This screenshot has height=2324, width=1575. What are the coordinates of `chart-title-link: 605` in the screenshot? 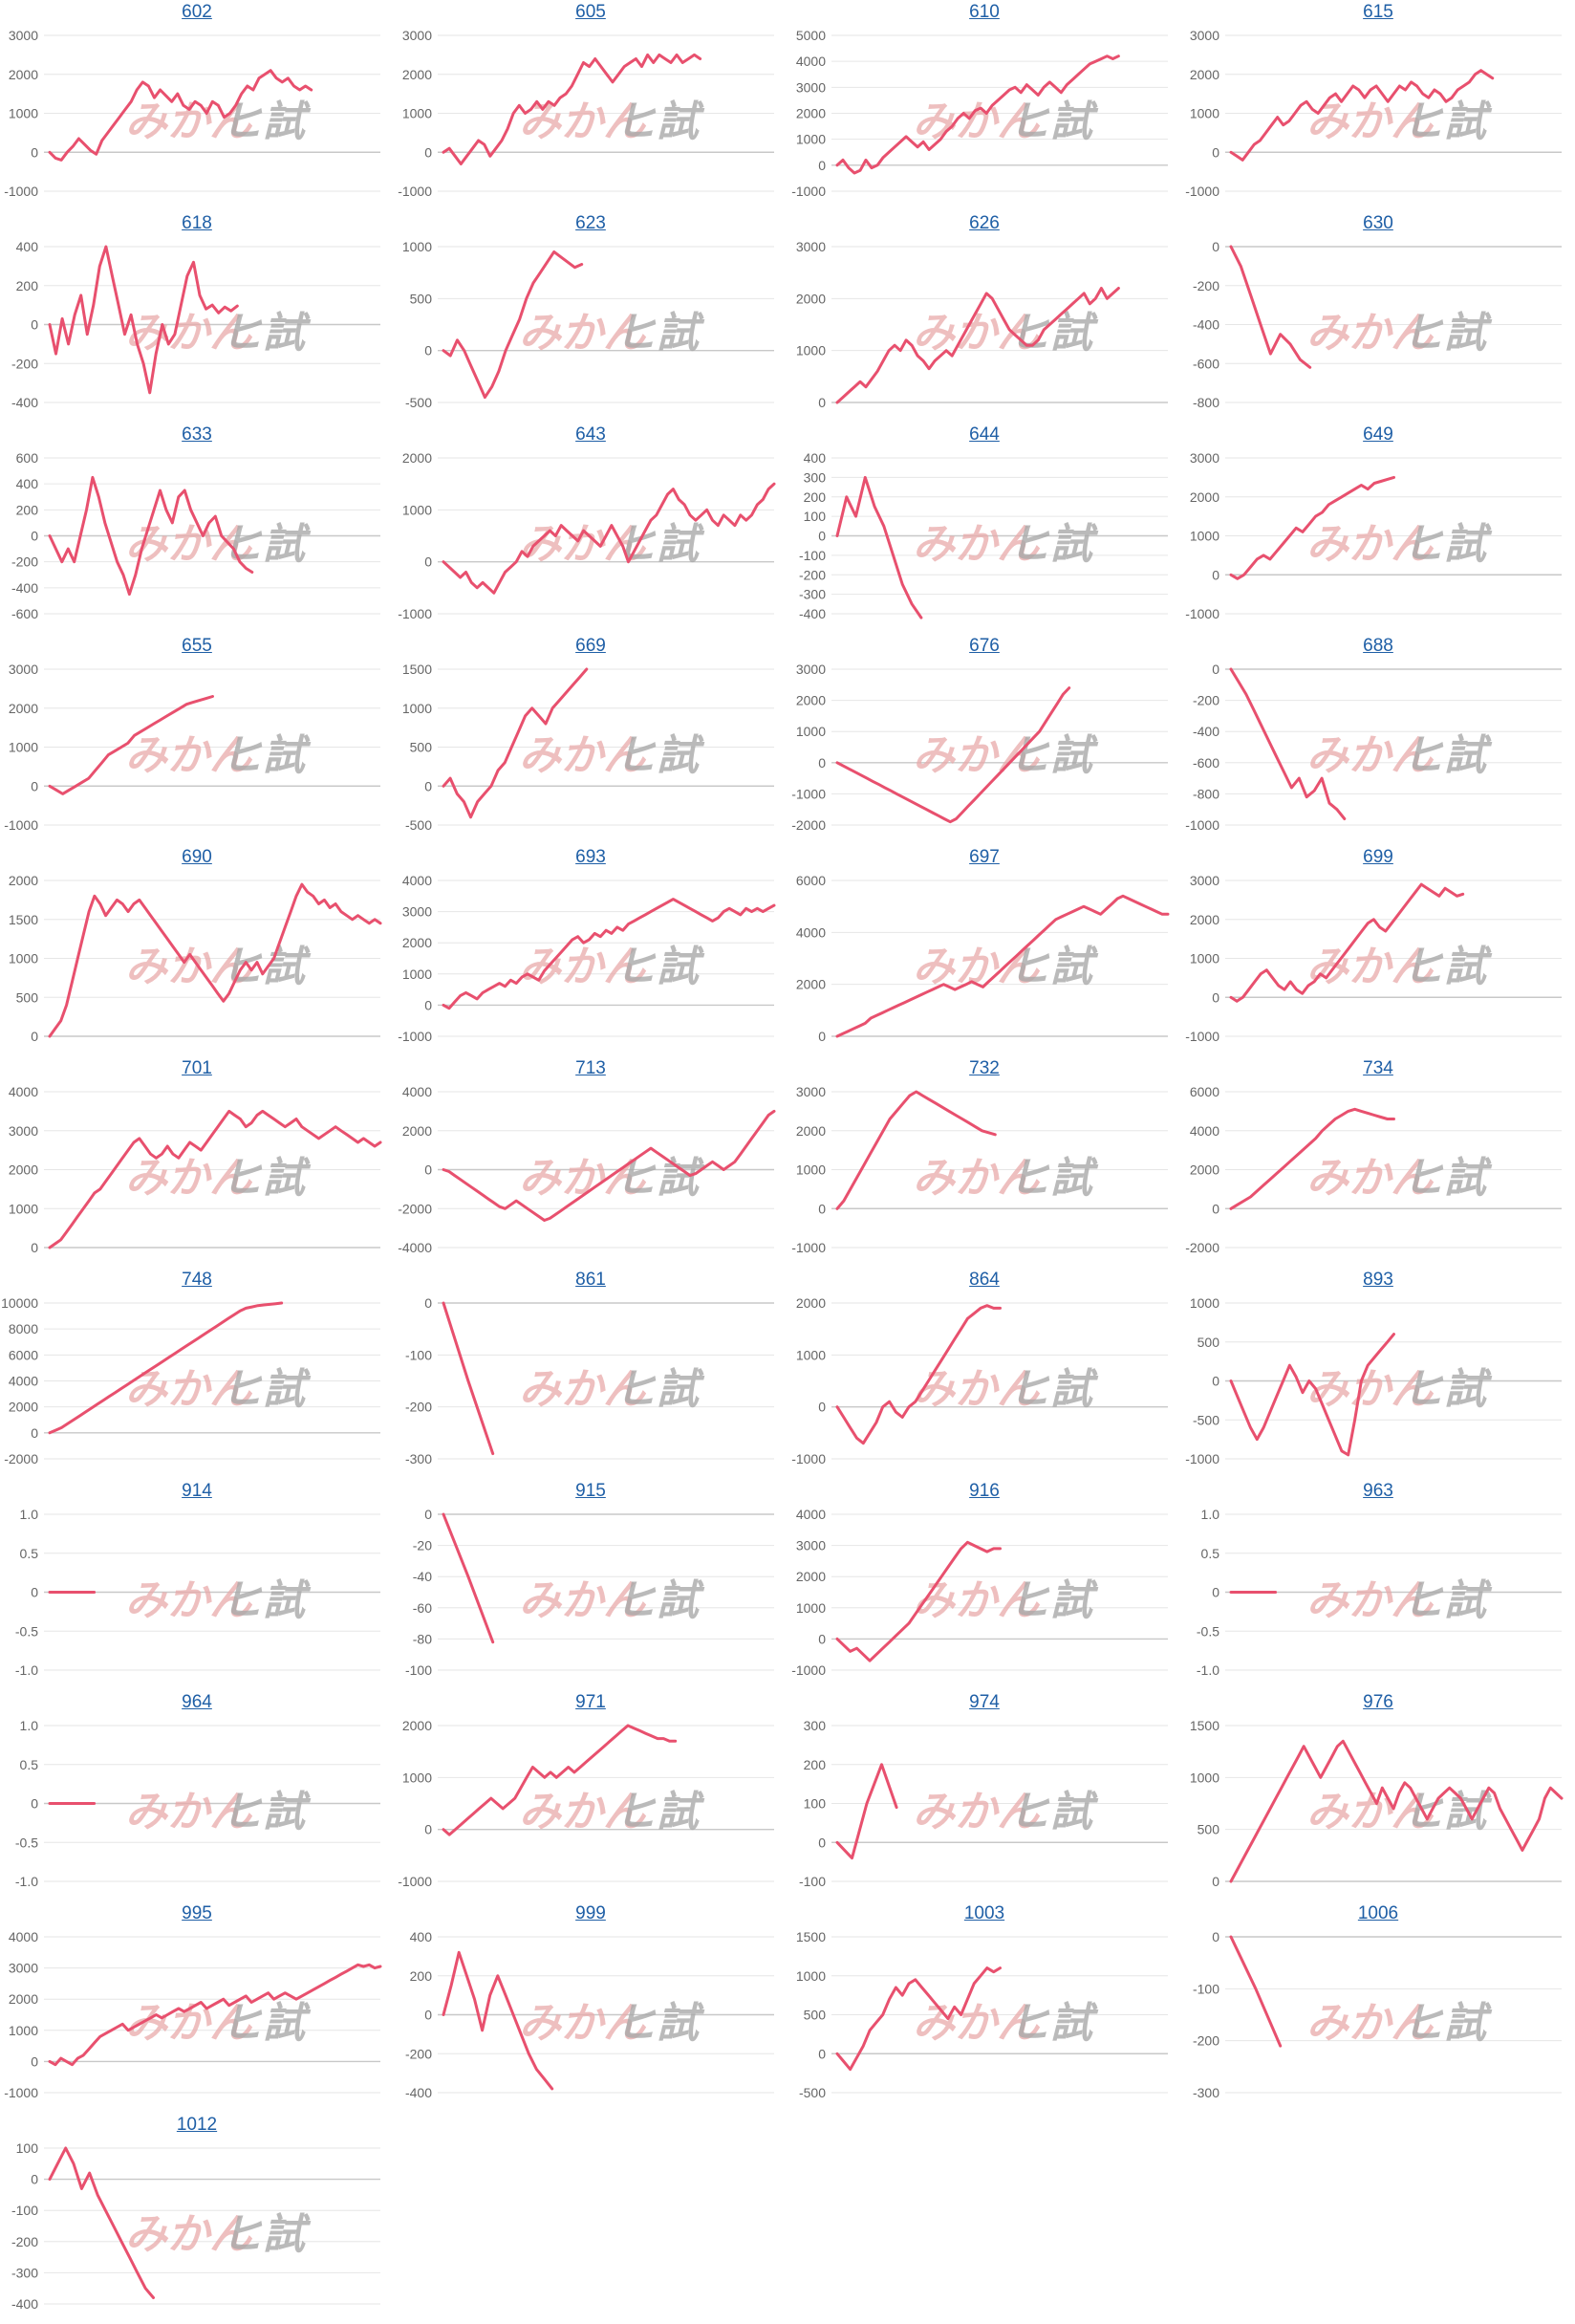 It's located at (590, 12).